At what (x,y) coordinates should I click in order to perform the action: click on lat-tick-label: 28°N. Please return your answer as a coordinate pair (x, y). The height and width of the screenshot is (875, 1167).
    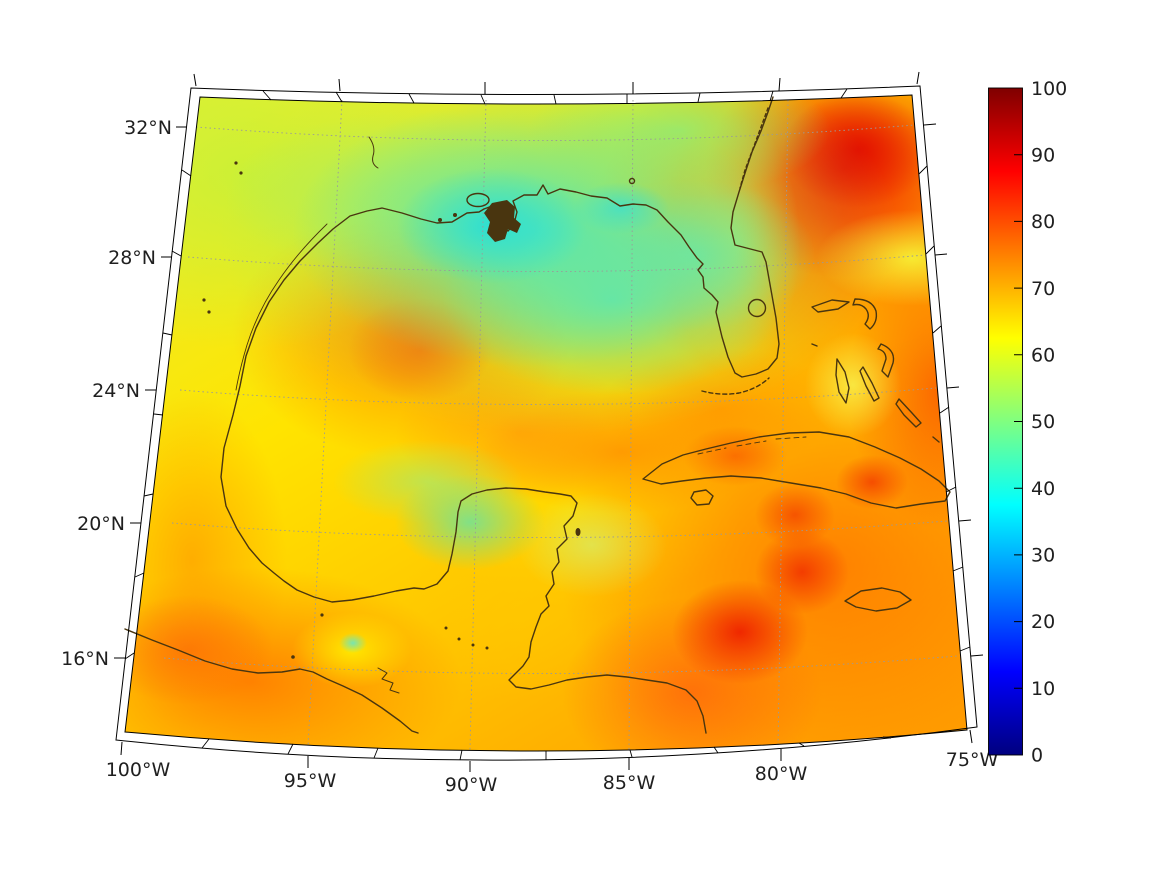
    Looking at the image, I should click on (132, 258).